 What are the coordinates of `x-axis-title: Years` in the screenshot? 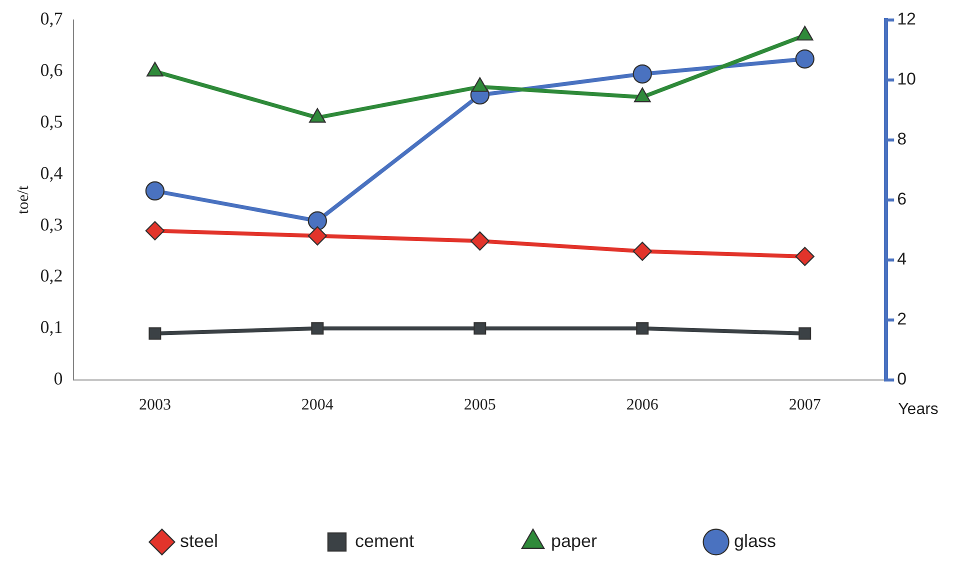 It's located at (918, 409).